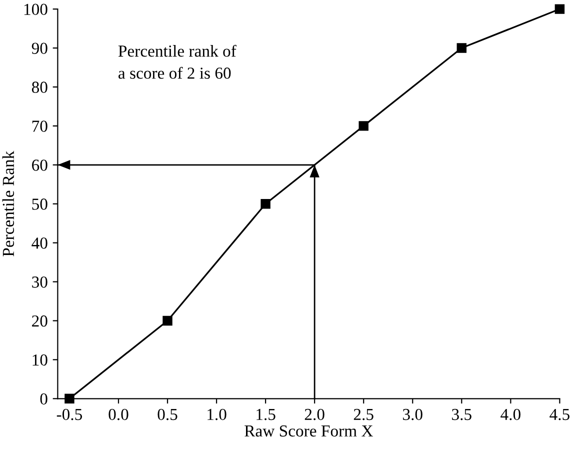 The height and width of the screenshot is (453, 577). What do you see at coordinates (217, 414) in the screenshot?
I see `x-tick-label: 1.0` at bounding box center [217, 414].